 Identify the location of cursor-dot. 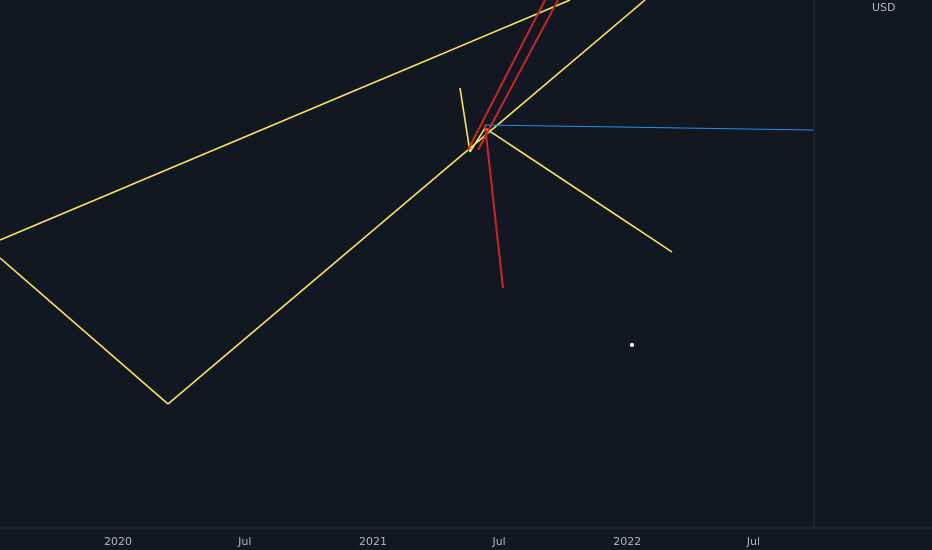
(632, 345).